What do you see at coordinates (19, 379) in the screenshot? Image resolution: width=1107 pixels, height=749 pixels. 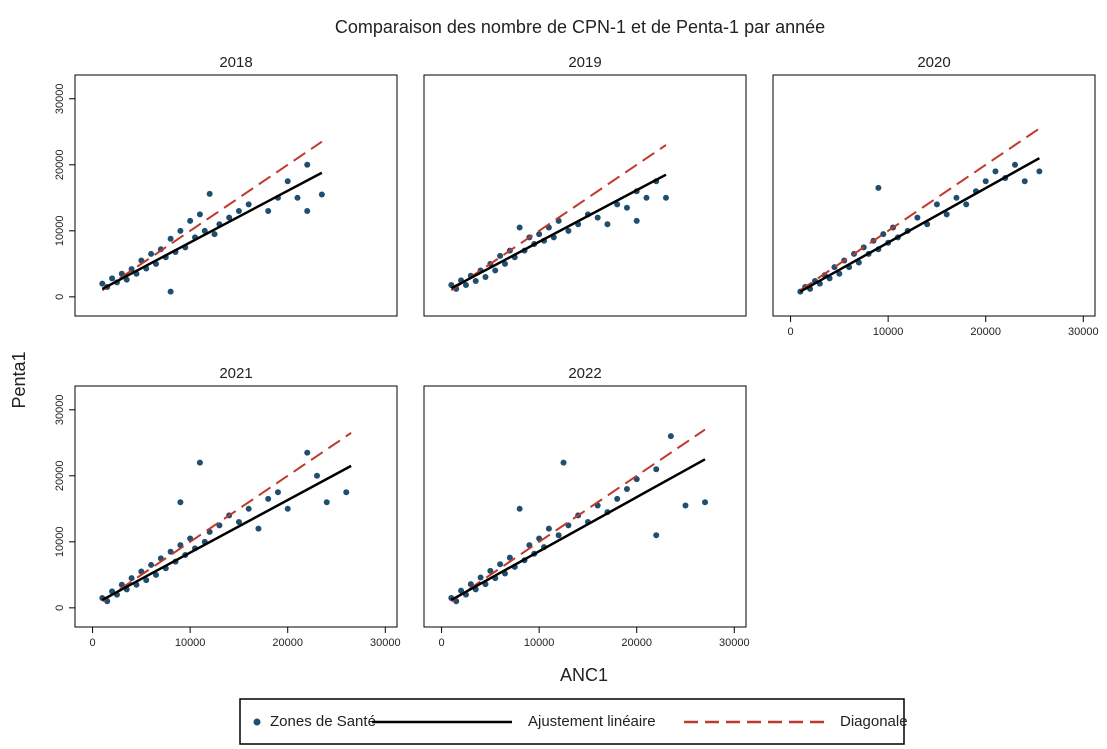 I see `y-axis-label: Penta1` at bounding box center [19, 379].